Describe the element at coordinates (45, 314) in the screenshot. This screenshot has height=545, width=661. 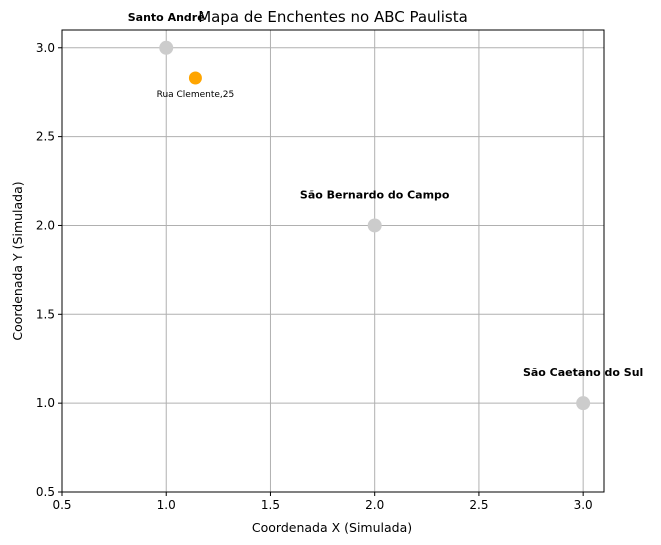
I see `y-tick-label: 1.5` at that location.